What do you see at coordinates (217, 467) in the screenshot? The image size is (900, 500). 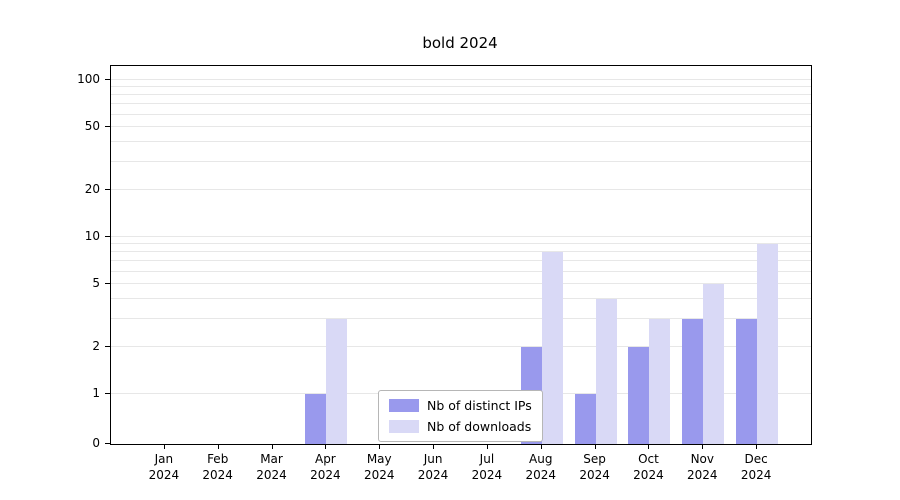 I see `x-tick-label: Feb 2024` at bounding box center [217, 467].